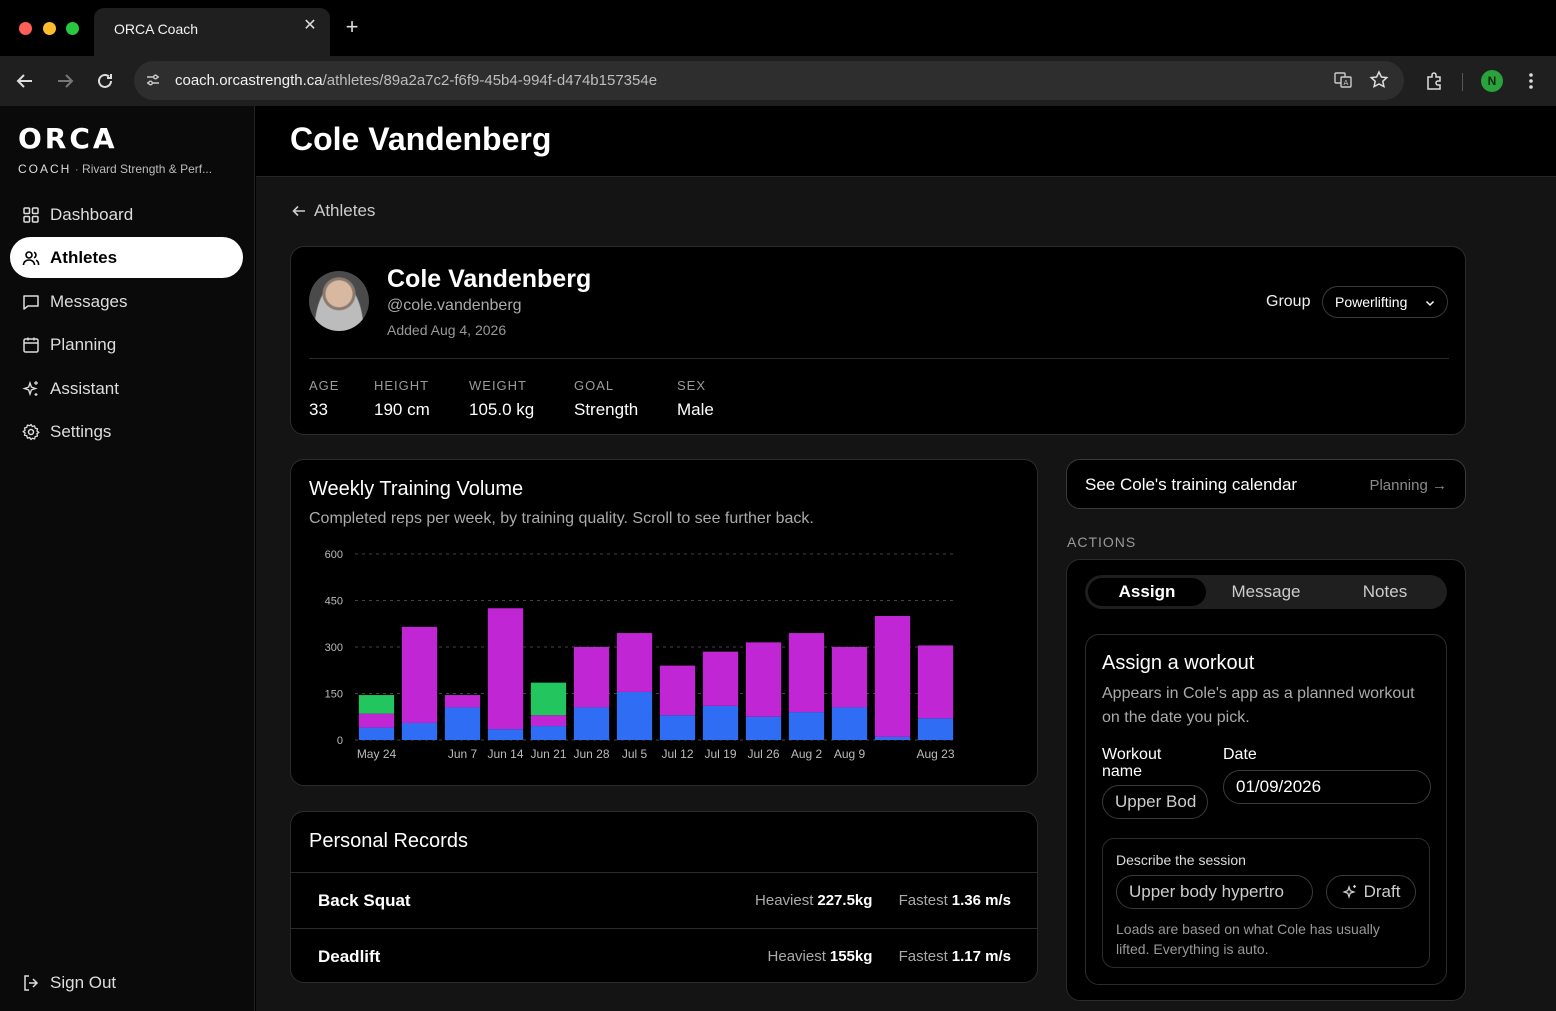 The image size is (1556, 1011). Describe the element at coordinates (935, 754) in the screenshot. I see `x-tick-label: Aug 23` at that location.